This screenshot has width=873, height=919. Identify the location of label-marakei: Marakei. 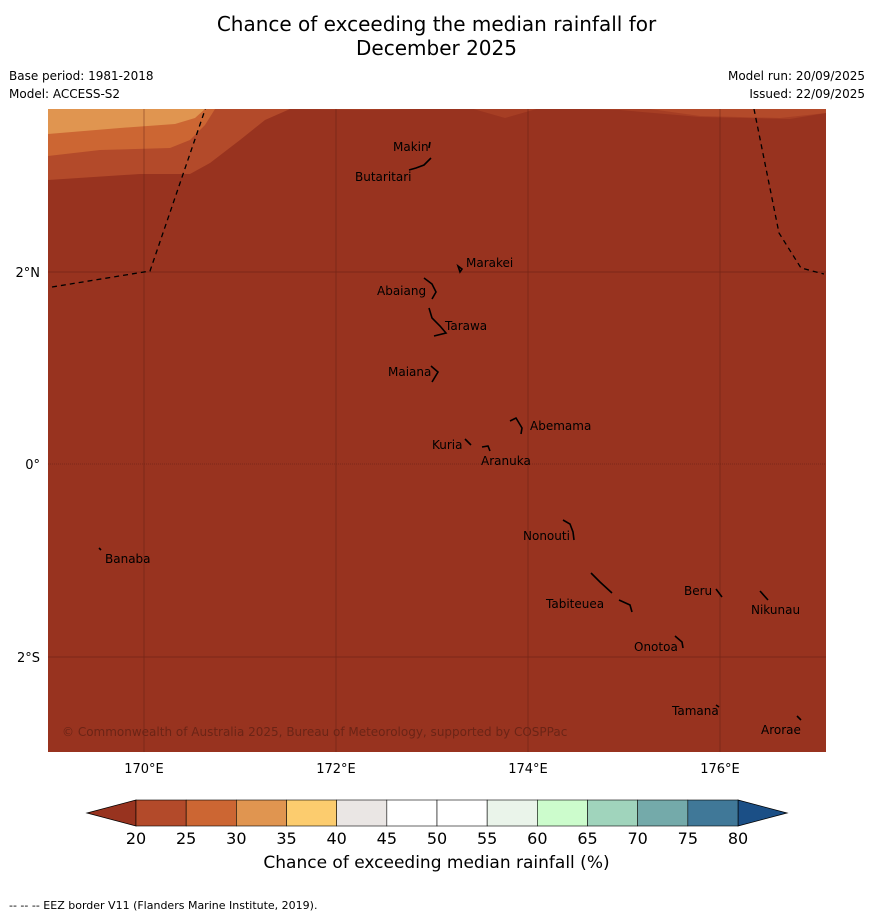
(489, 263).